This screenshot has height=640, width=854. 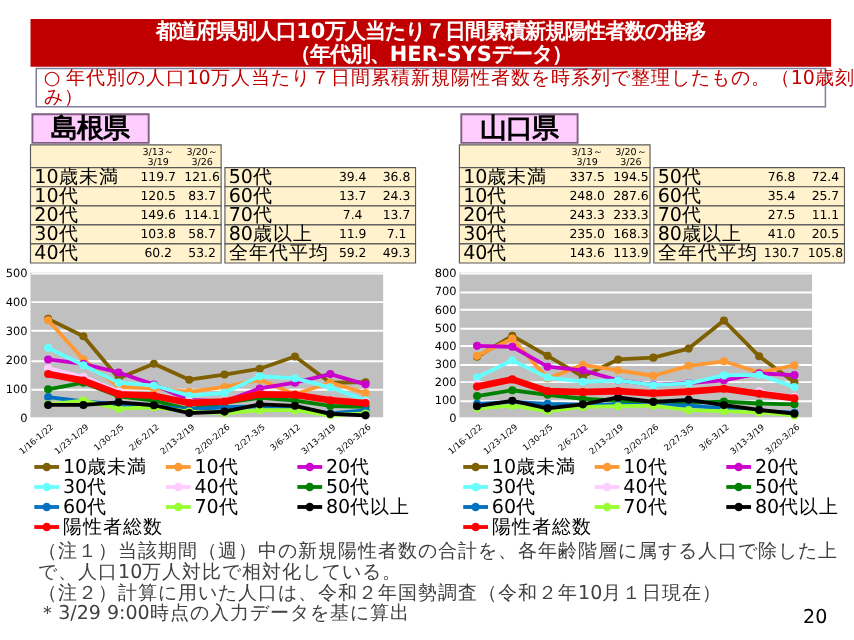 I want to click on chart-title: 島根県, so click(x=90, y=129).